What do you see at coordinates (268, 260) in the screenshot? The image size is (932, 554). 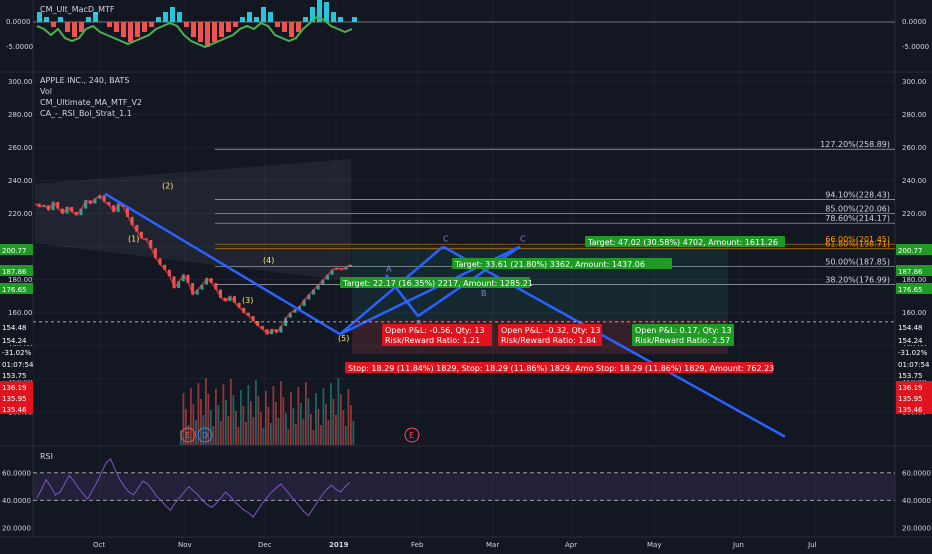 I see `wave-label: (4)` at bounding box center [268, 260].